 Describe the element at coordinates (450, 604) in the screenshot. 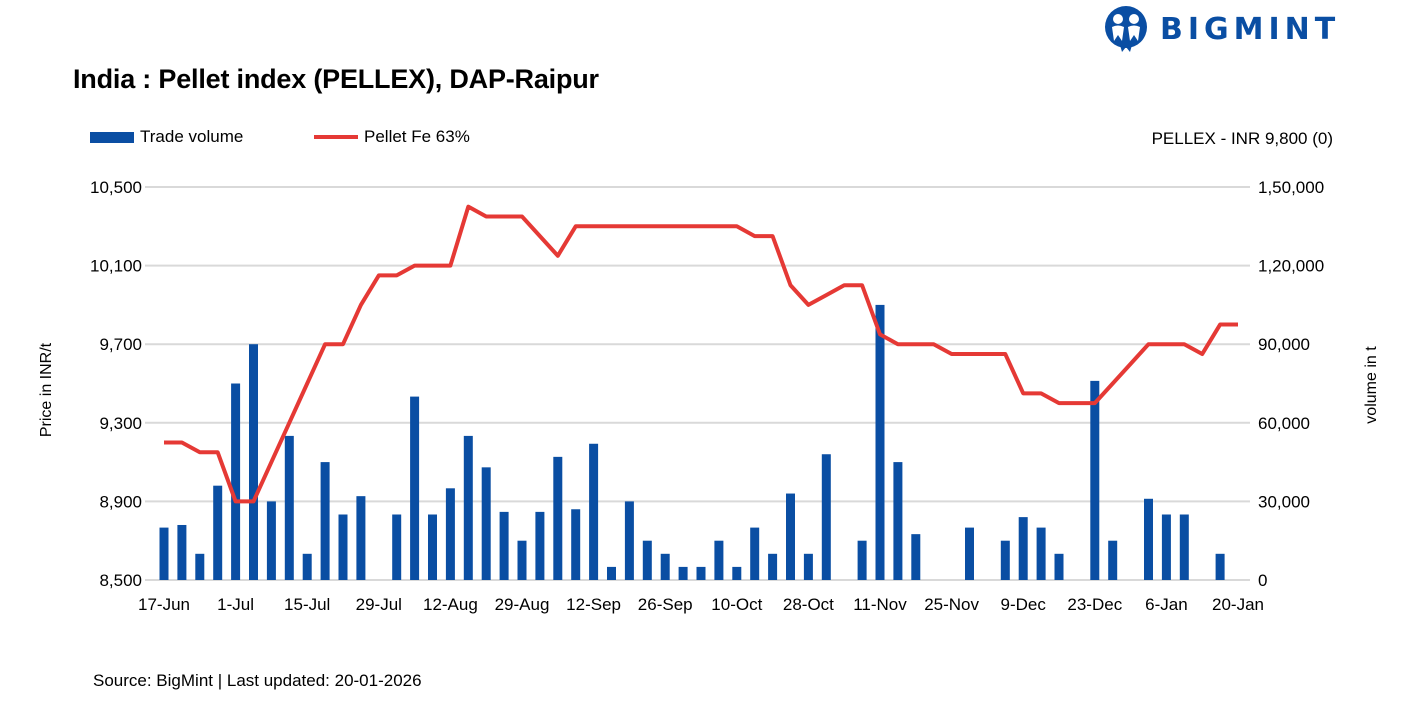

I see `x-tick-label: 12-Aug` at that location.